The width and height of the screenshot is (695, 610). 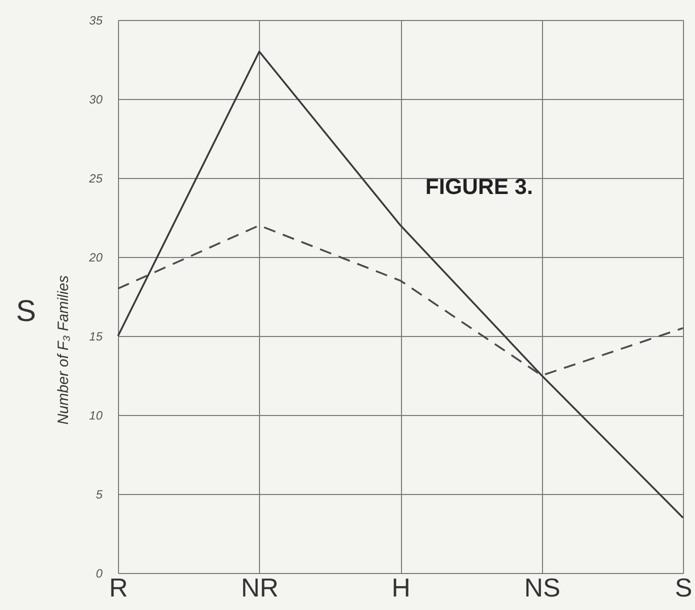 I want to click on y-tick-label: 25, so click(x=95, y=179).